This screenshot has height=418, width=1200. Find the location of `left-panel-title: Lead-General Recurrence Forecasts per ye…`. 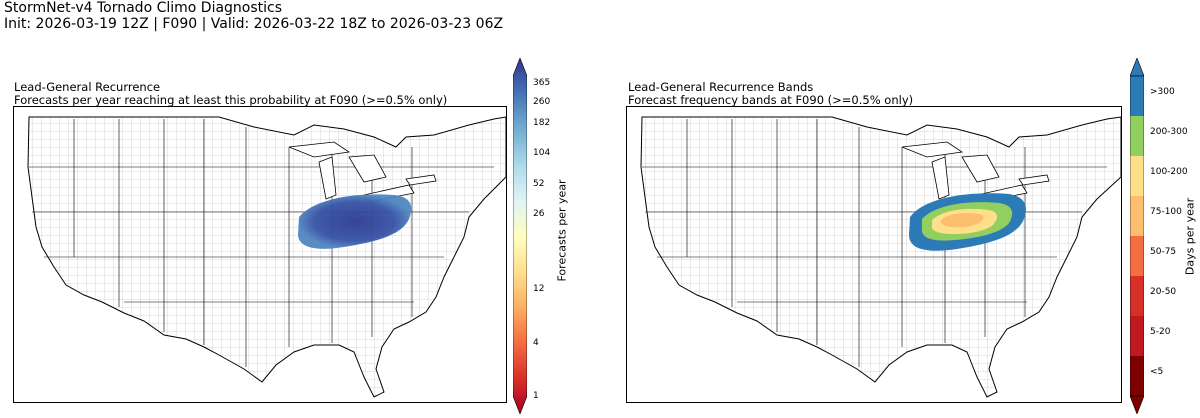

left-panel-title: Lead-General Recurrence Forecasts per ye… is located at coordinates (230, 94).